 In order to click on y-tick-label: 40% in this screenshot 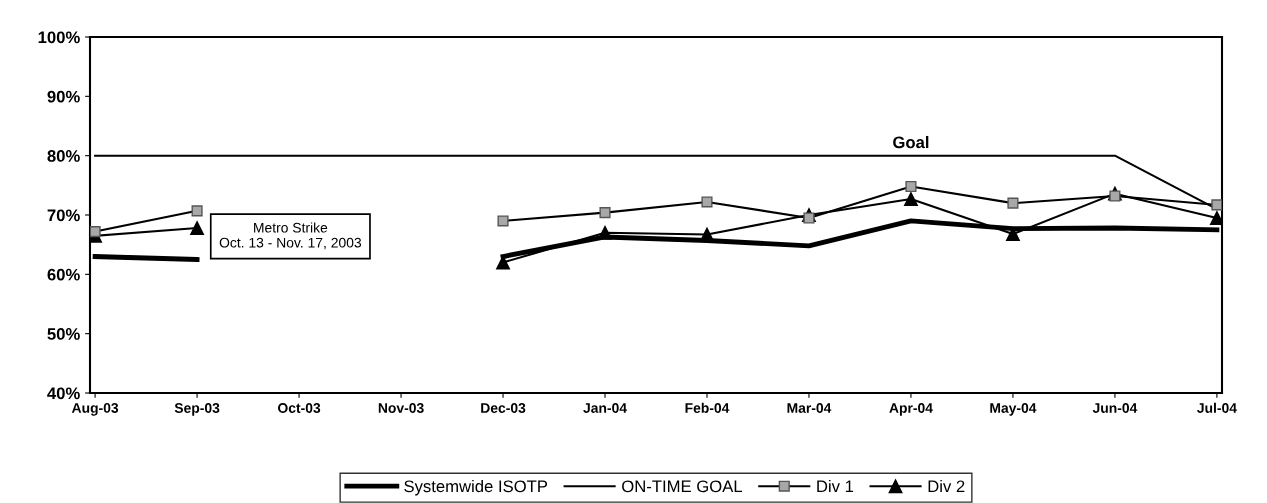, I will do `click(63, 393)`.